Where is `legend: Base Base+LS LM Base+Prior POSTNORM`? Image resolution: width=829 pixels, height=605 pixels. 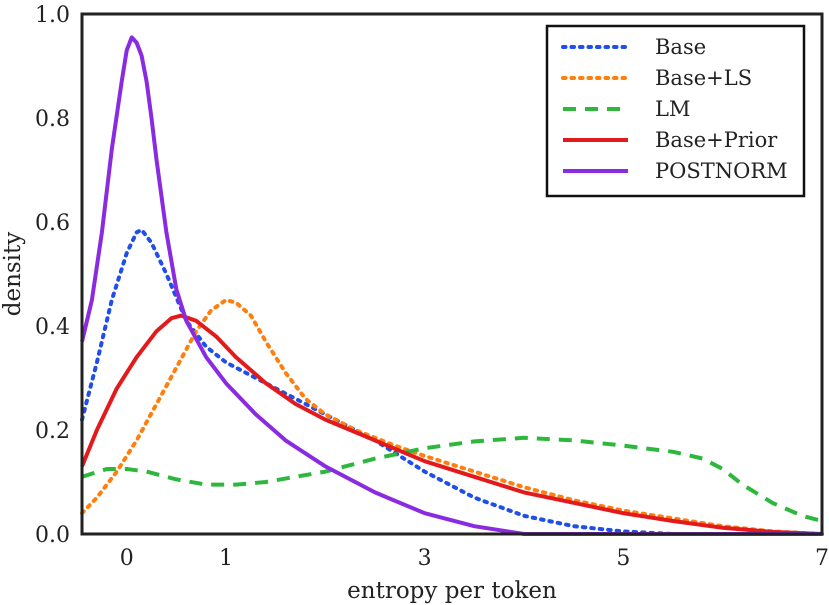 legend: Base Base+LS LM Base+Prior POSTNORM is located at coordinates (675, 111).